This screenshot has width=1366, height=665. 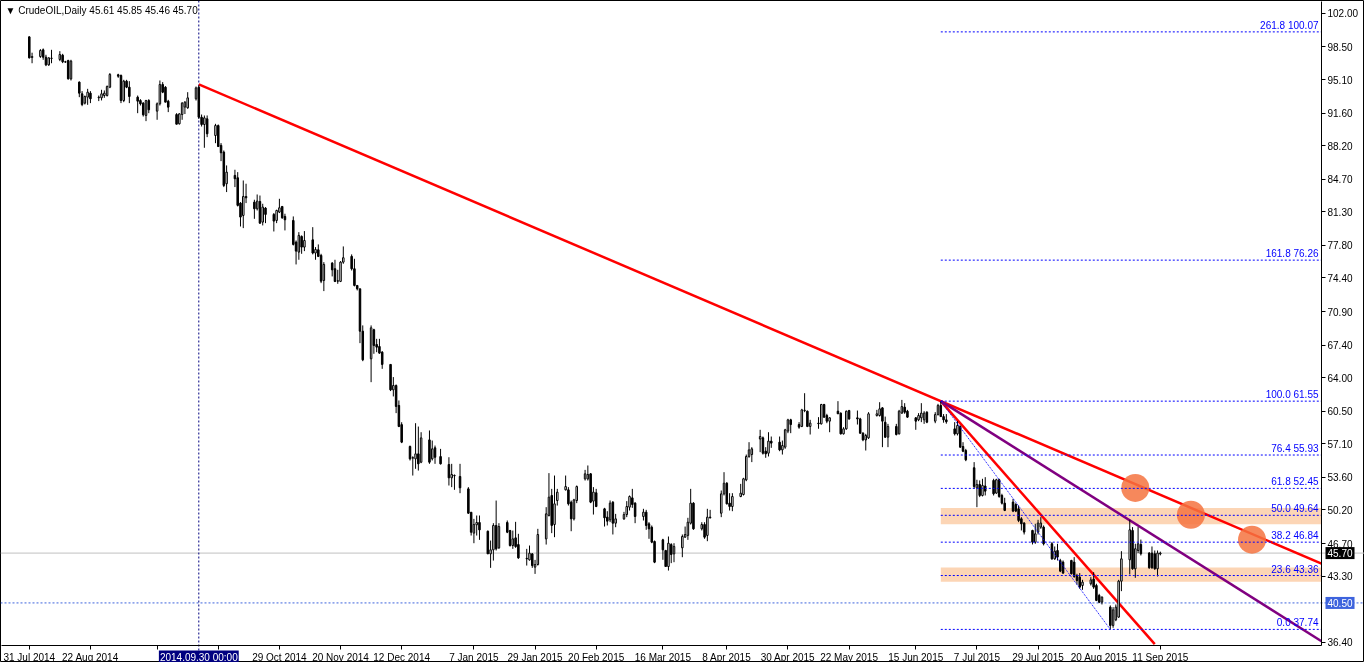 I want to click on series-label: 23.6 43.36, so click(x=1295, y=569).